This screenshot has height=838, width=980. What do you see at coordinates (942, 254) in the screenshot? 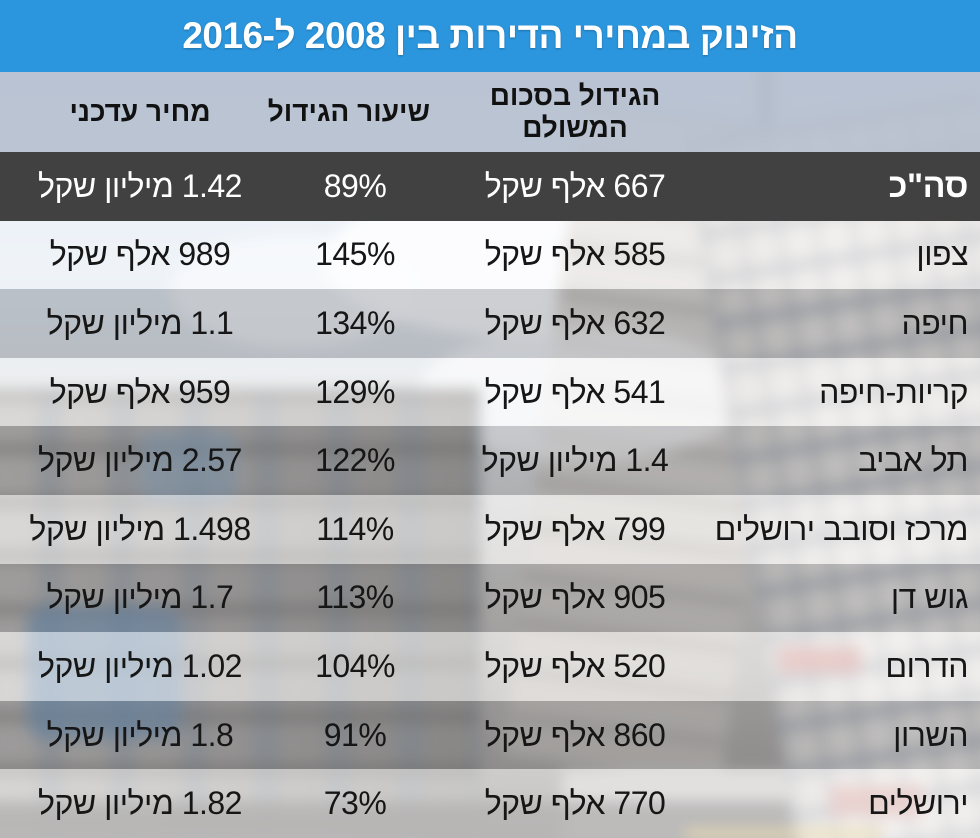
I see `region-name: צפון` at bounding box center [942, 254].